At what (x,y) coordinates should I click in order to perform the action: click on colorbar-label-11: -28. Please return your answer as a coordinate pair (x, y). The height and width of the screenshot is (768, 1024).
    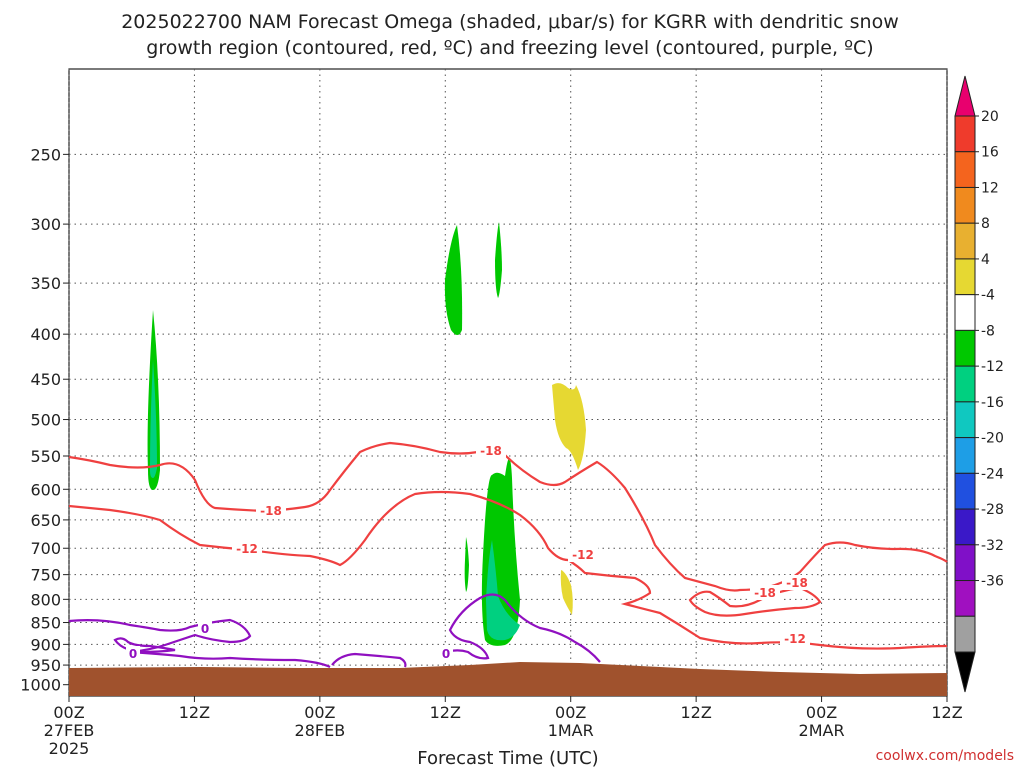
    Looking at the image, I should click on (992, 510).